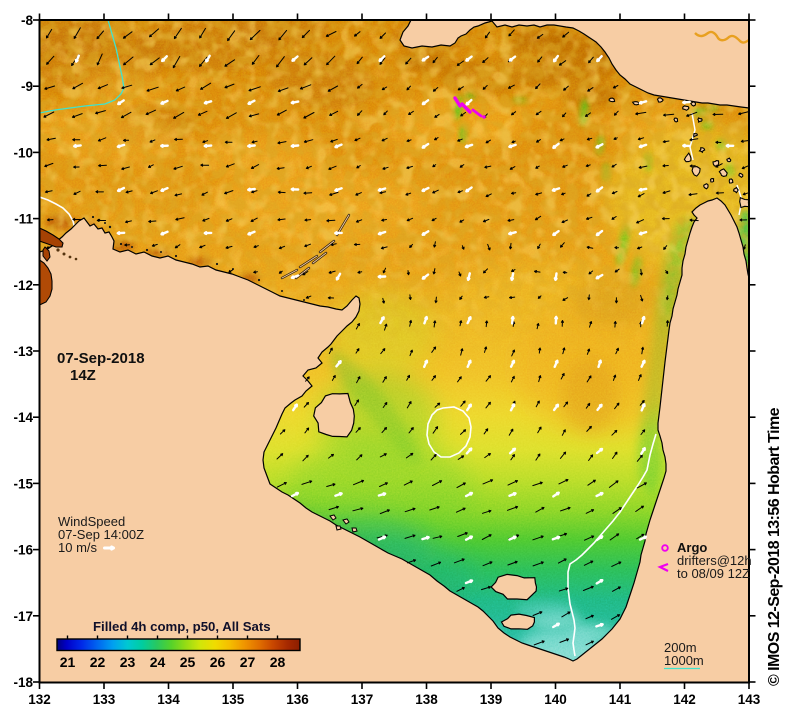 The width and height of the screenshot is (791, 716). What do you see at coordinates (620, 699) in the screenshot?
I see `svg-text: 141` at bounding box center [620, 699].